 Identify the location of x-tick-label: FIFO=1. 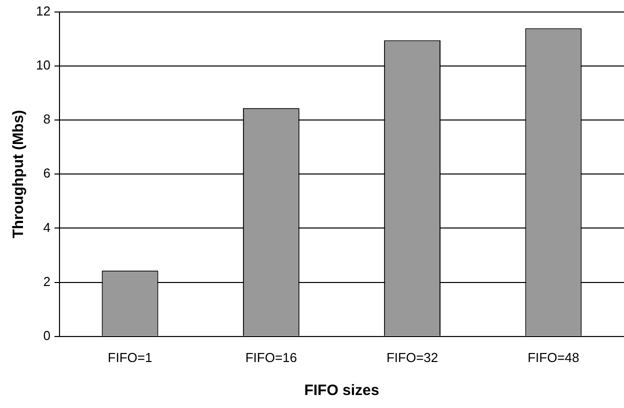
(130, 357).